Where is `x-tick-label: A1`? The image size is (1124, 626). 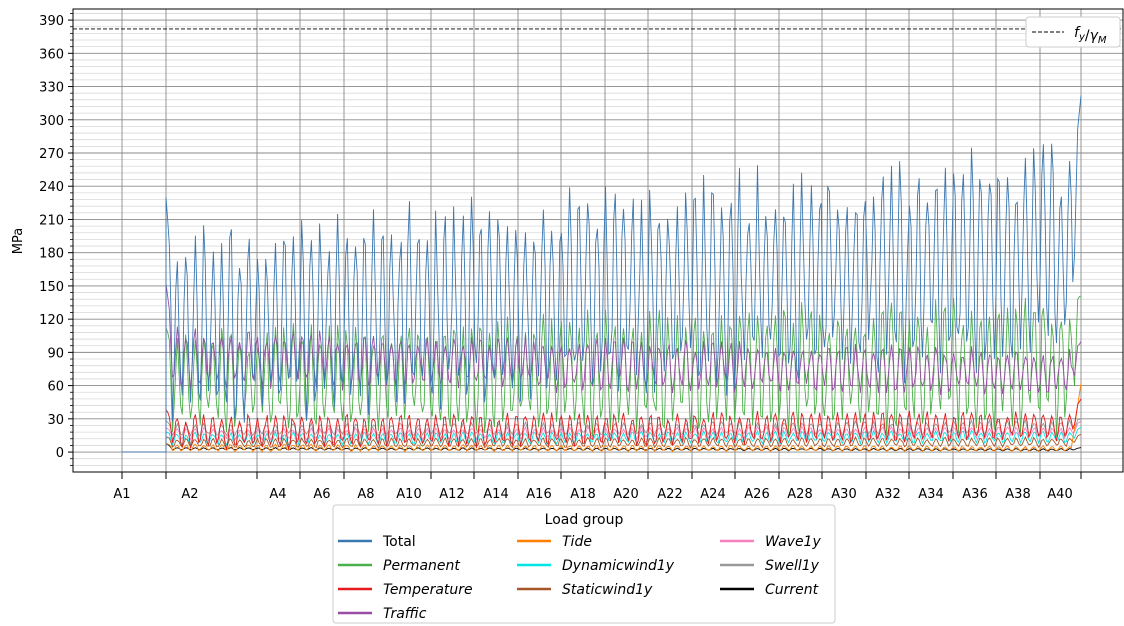 x-tick-label: A1 is located at coordinates (121, 494).